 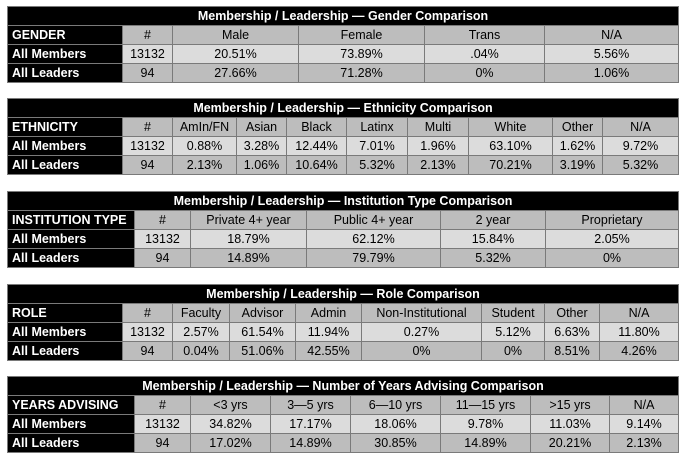 What do you see at coordinates (572, 313) in the screenshot?
I see `role-header-other: Other` at bounding box center [572, 313].